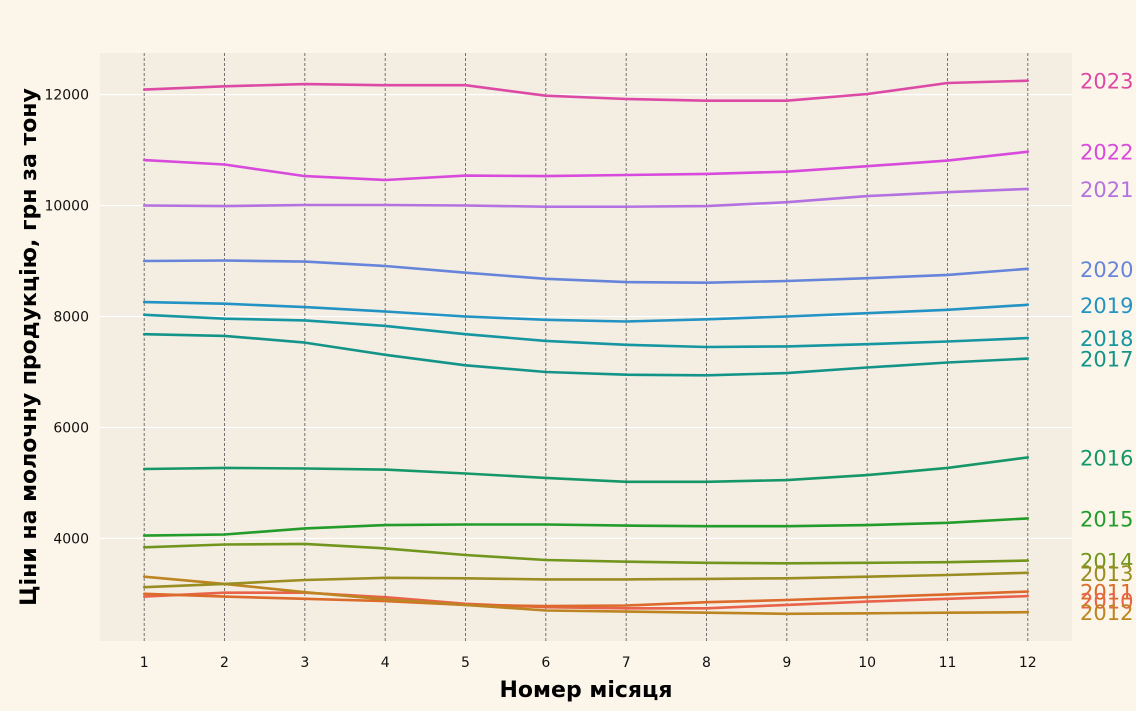 This screenshot has width=1136, height=711. I want to click on series-label-2019: 2019, so click(1106, 306).